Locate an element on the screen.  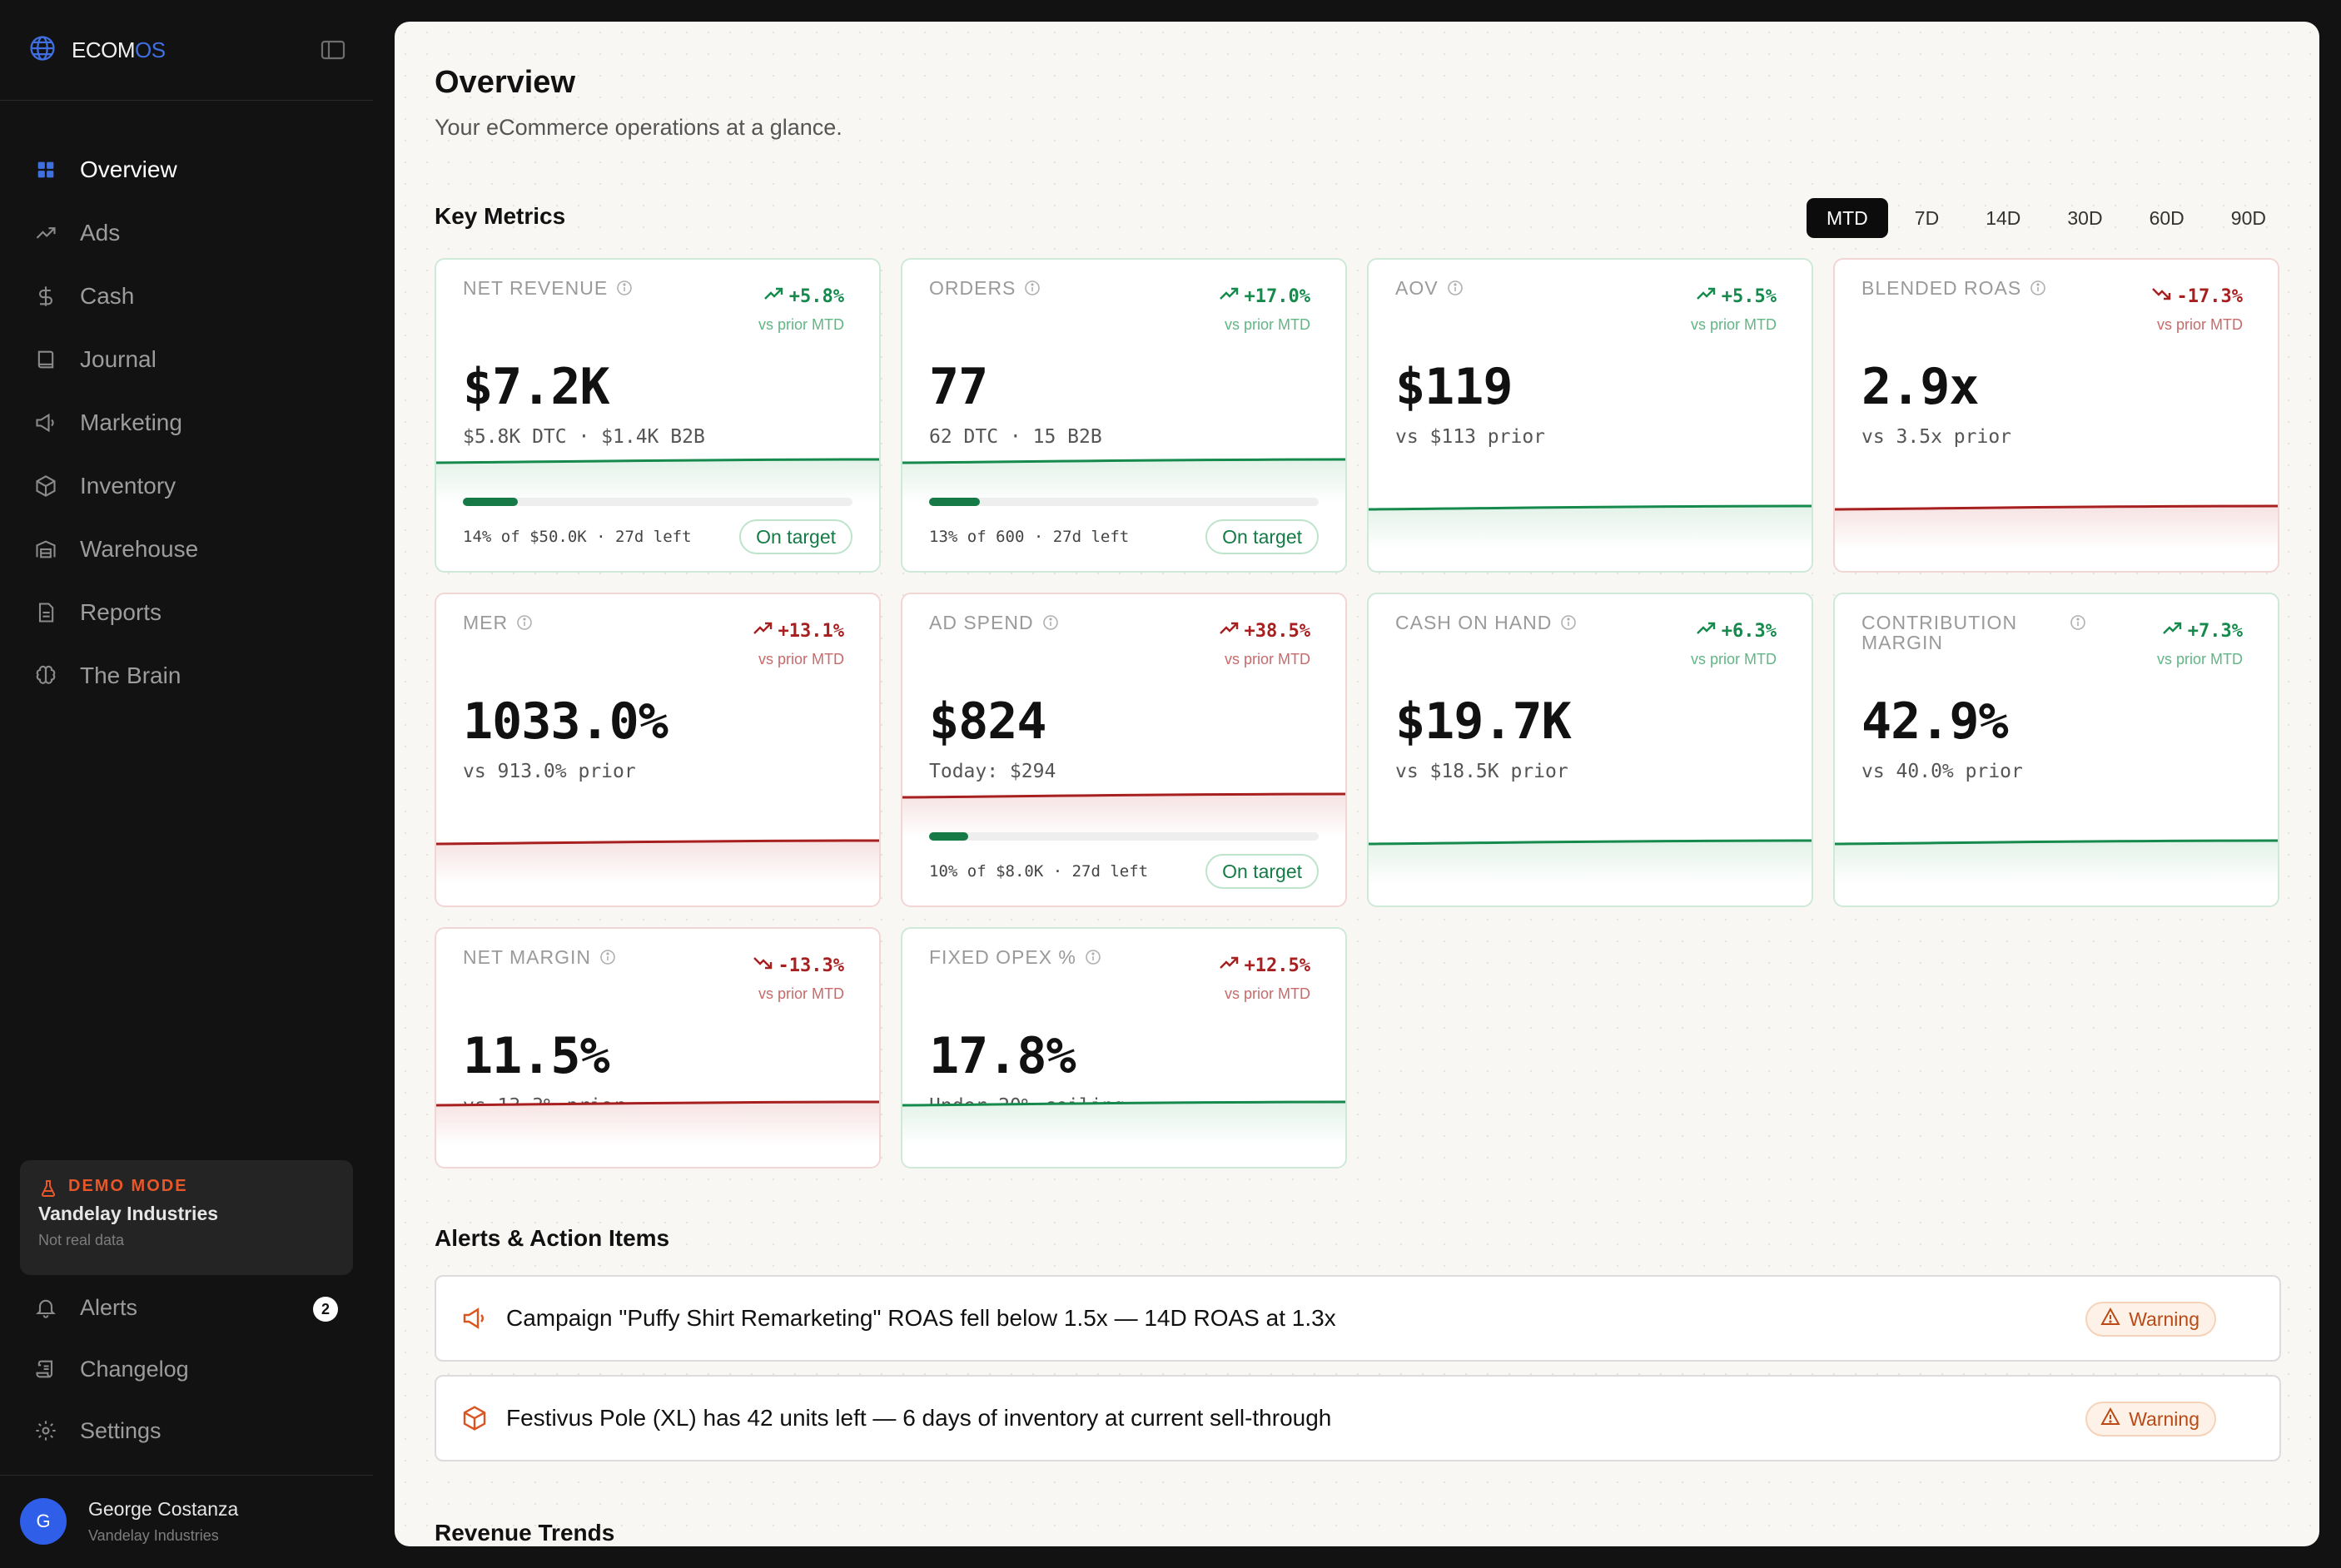
tab-90d: 90D is located at coordinates (2248, 217).